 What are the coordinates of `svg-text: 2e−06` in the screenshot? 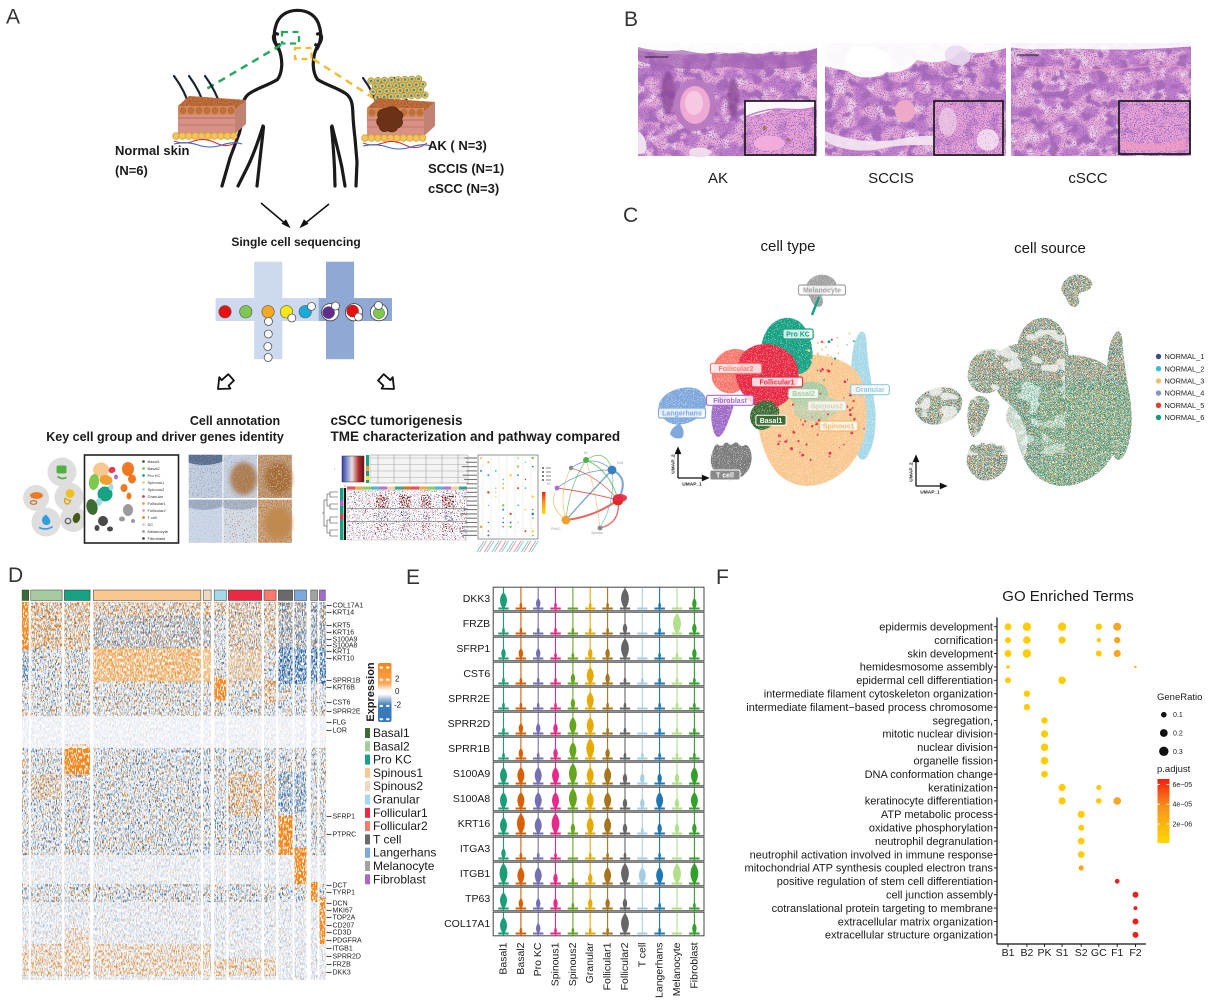 It's located at (1183, 825).